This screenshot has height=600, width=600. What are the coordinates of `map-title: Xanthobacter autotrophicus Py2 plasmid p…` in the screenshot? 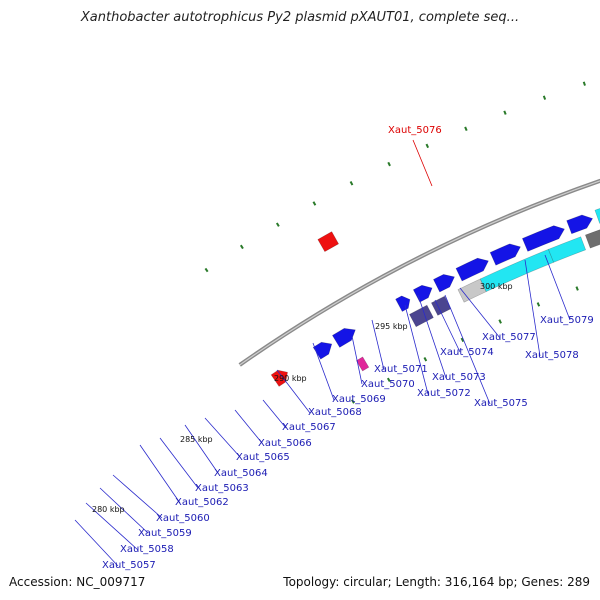 It's located at (300, 17).